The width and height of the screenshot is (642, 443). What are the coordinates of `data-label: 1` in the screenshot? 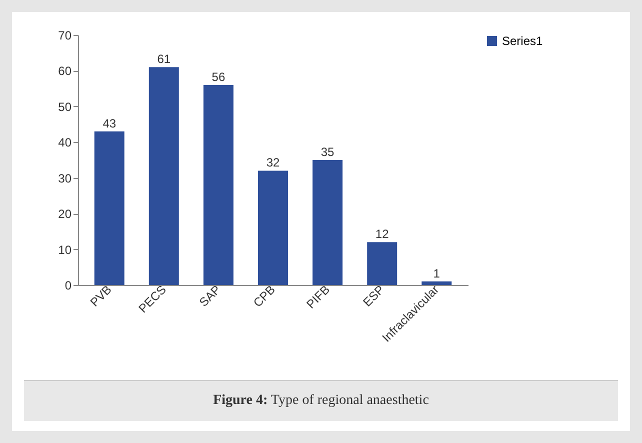 It's located at (436, 273).